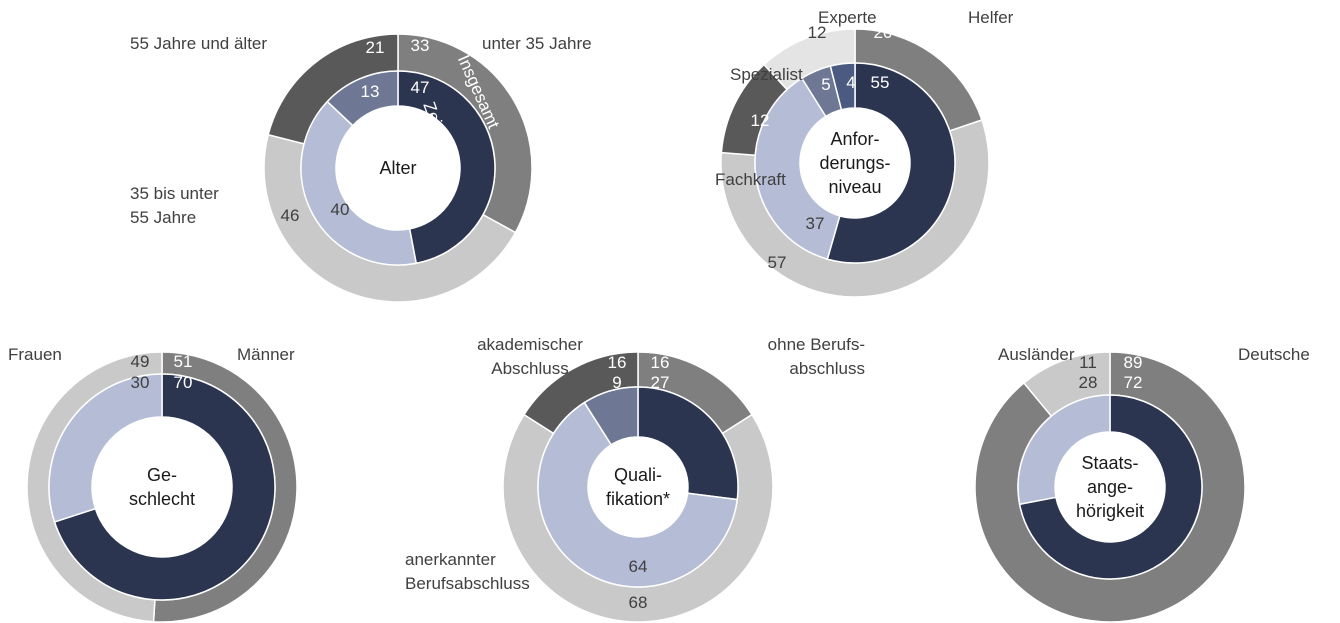 The image size is (1340, 623). Describe the element at coordinates (777, 262) in the screenshot. I see `value-label: 57` at that location.